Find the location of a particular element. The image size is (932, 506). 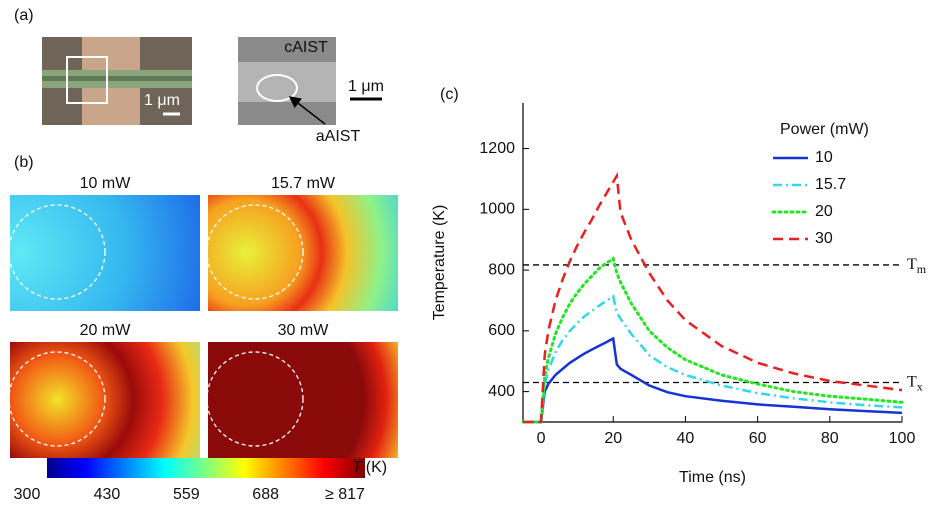

legend-label: 15.7 is located at coordinates (830, 184).